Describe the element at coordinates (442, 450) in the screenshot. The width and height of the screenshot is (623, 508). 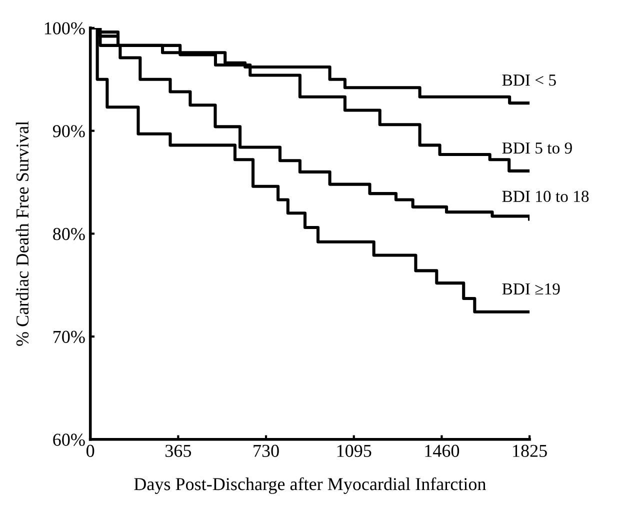
I see `x-tick-label: 1460` at that location.